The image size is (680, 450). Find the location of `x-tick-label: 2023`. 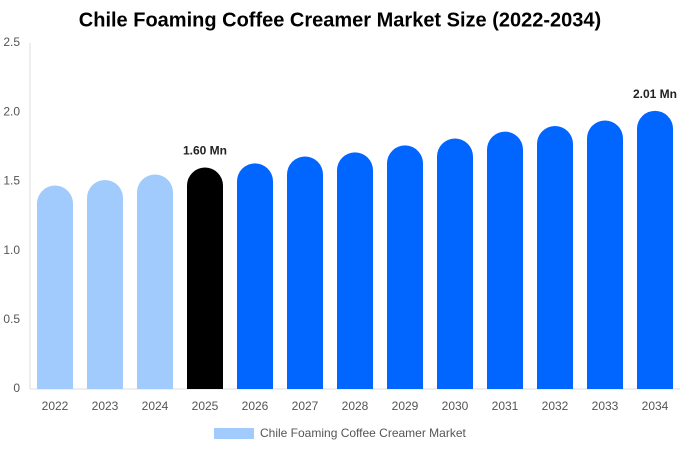

x-tick-label: 2023 is located at coordinates (105, 406).